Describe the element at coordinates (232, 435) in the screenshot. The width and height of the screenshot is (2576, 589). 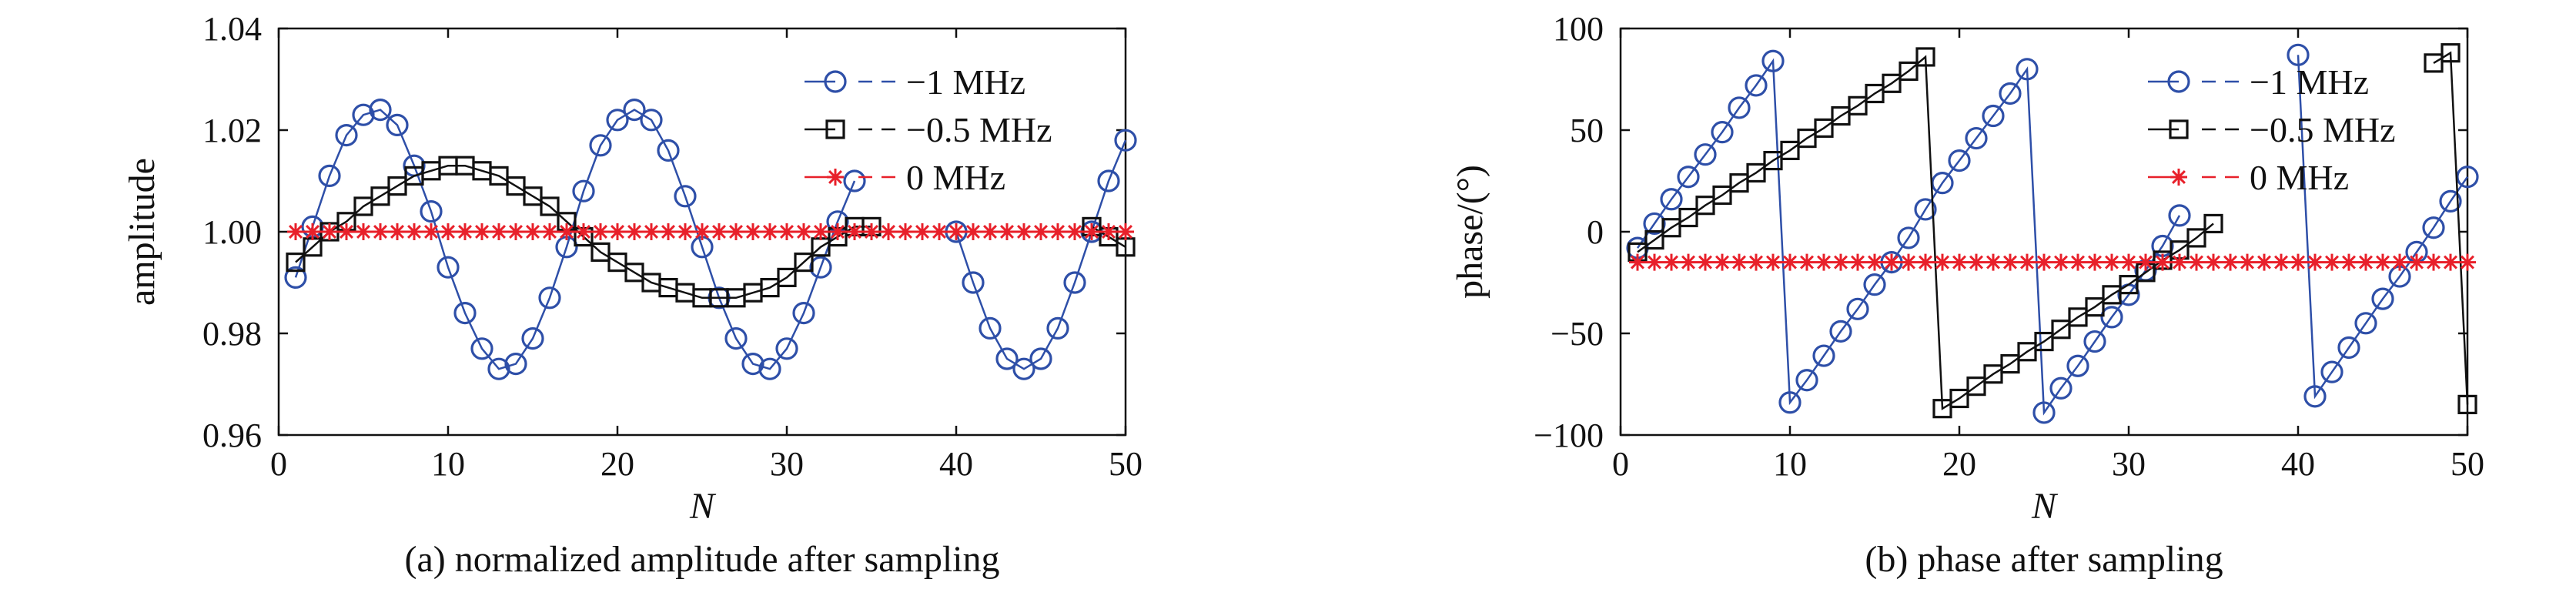
I see `y-tick-label: 0.96` at that location.